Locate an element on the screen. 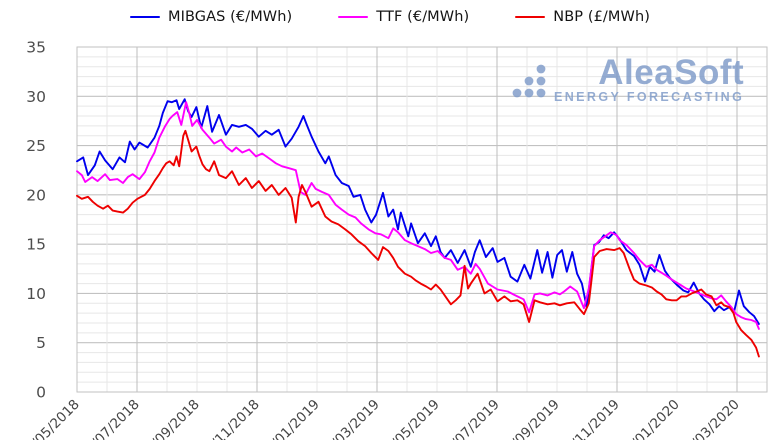 Image resolution: width=780 pixels, height=440 pixels. y-tick-label: 15 is located at coordinates (36, 245).